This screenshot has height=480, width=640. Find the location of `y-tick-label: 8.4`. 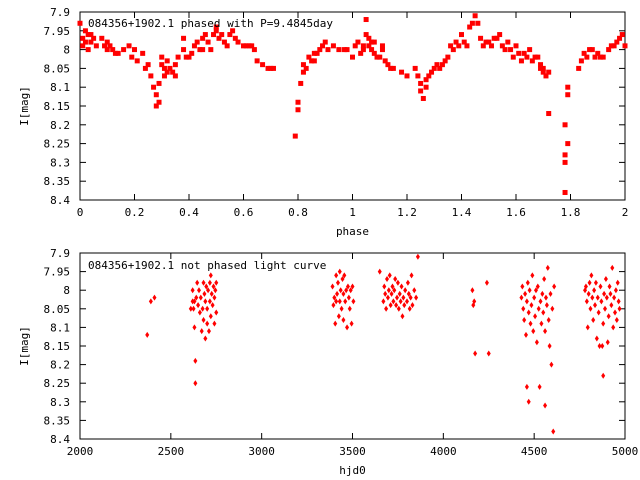

y-tick-label: 8.4 is located at coordinates (60, 200).